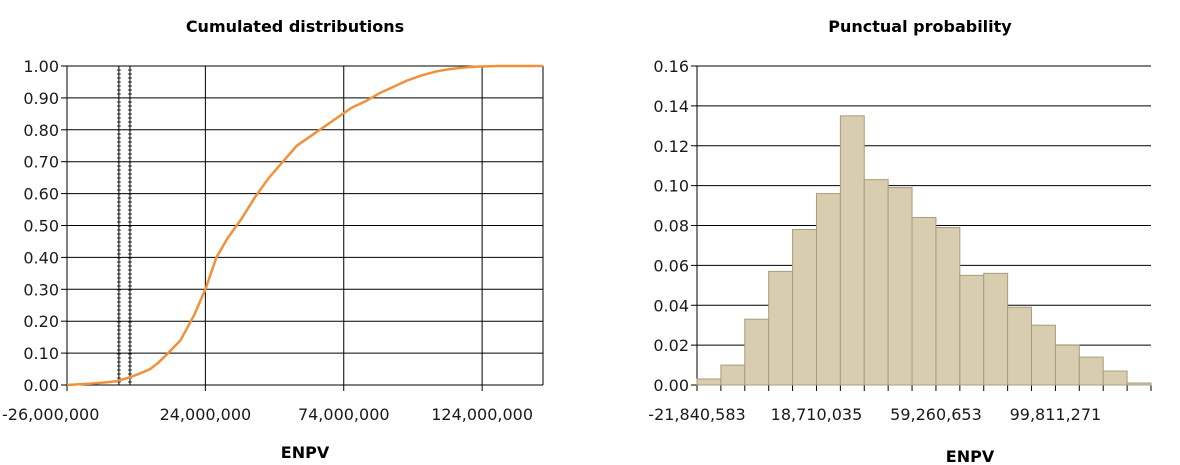  I want to click on x-tick-label: -21,840,583, so click(696, 414).